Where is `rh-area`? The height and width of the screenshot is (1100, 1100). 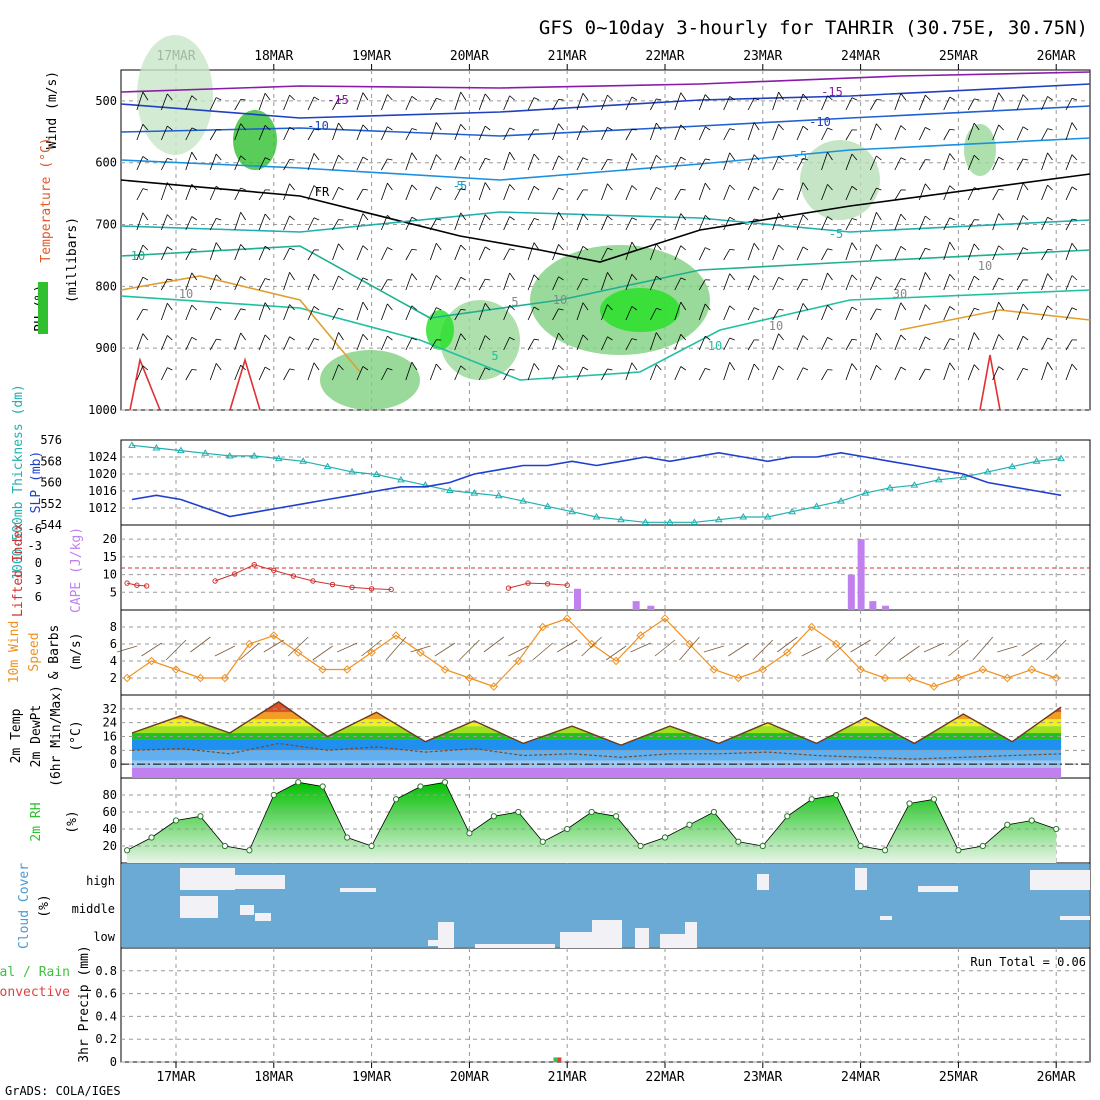 rh-area is located at coordinates (592, 822).